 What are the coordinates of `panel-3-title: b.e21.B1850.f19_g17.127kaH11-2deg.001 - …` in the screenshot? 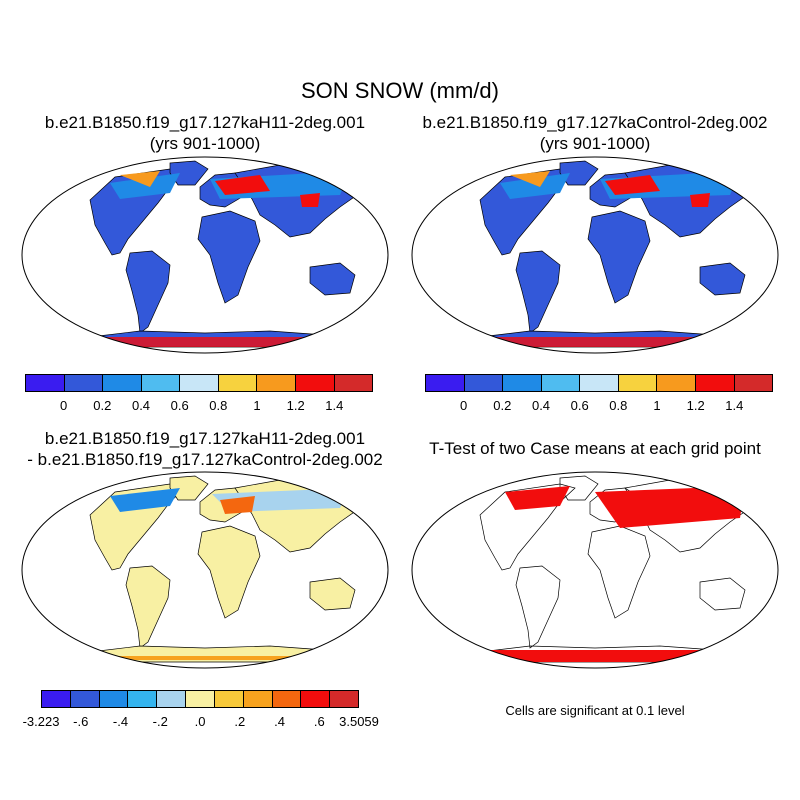 It's located at (205, 449).